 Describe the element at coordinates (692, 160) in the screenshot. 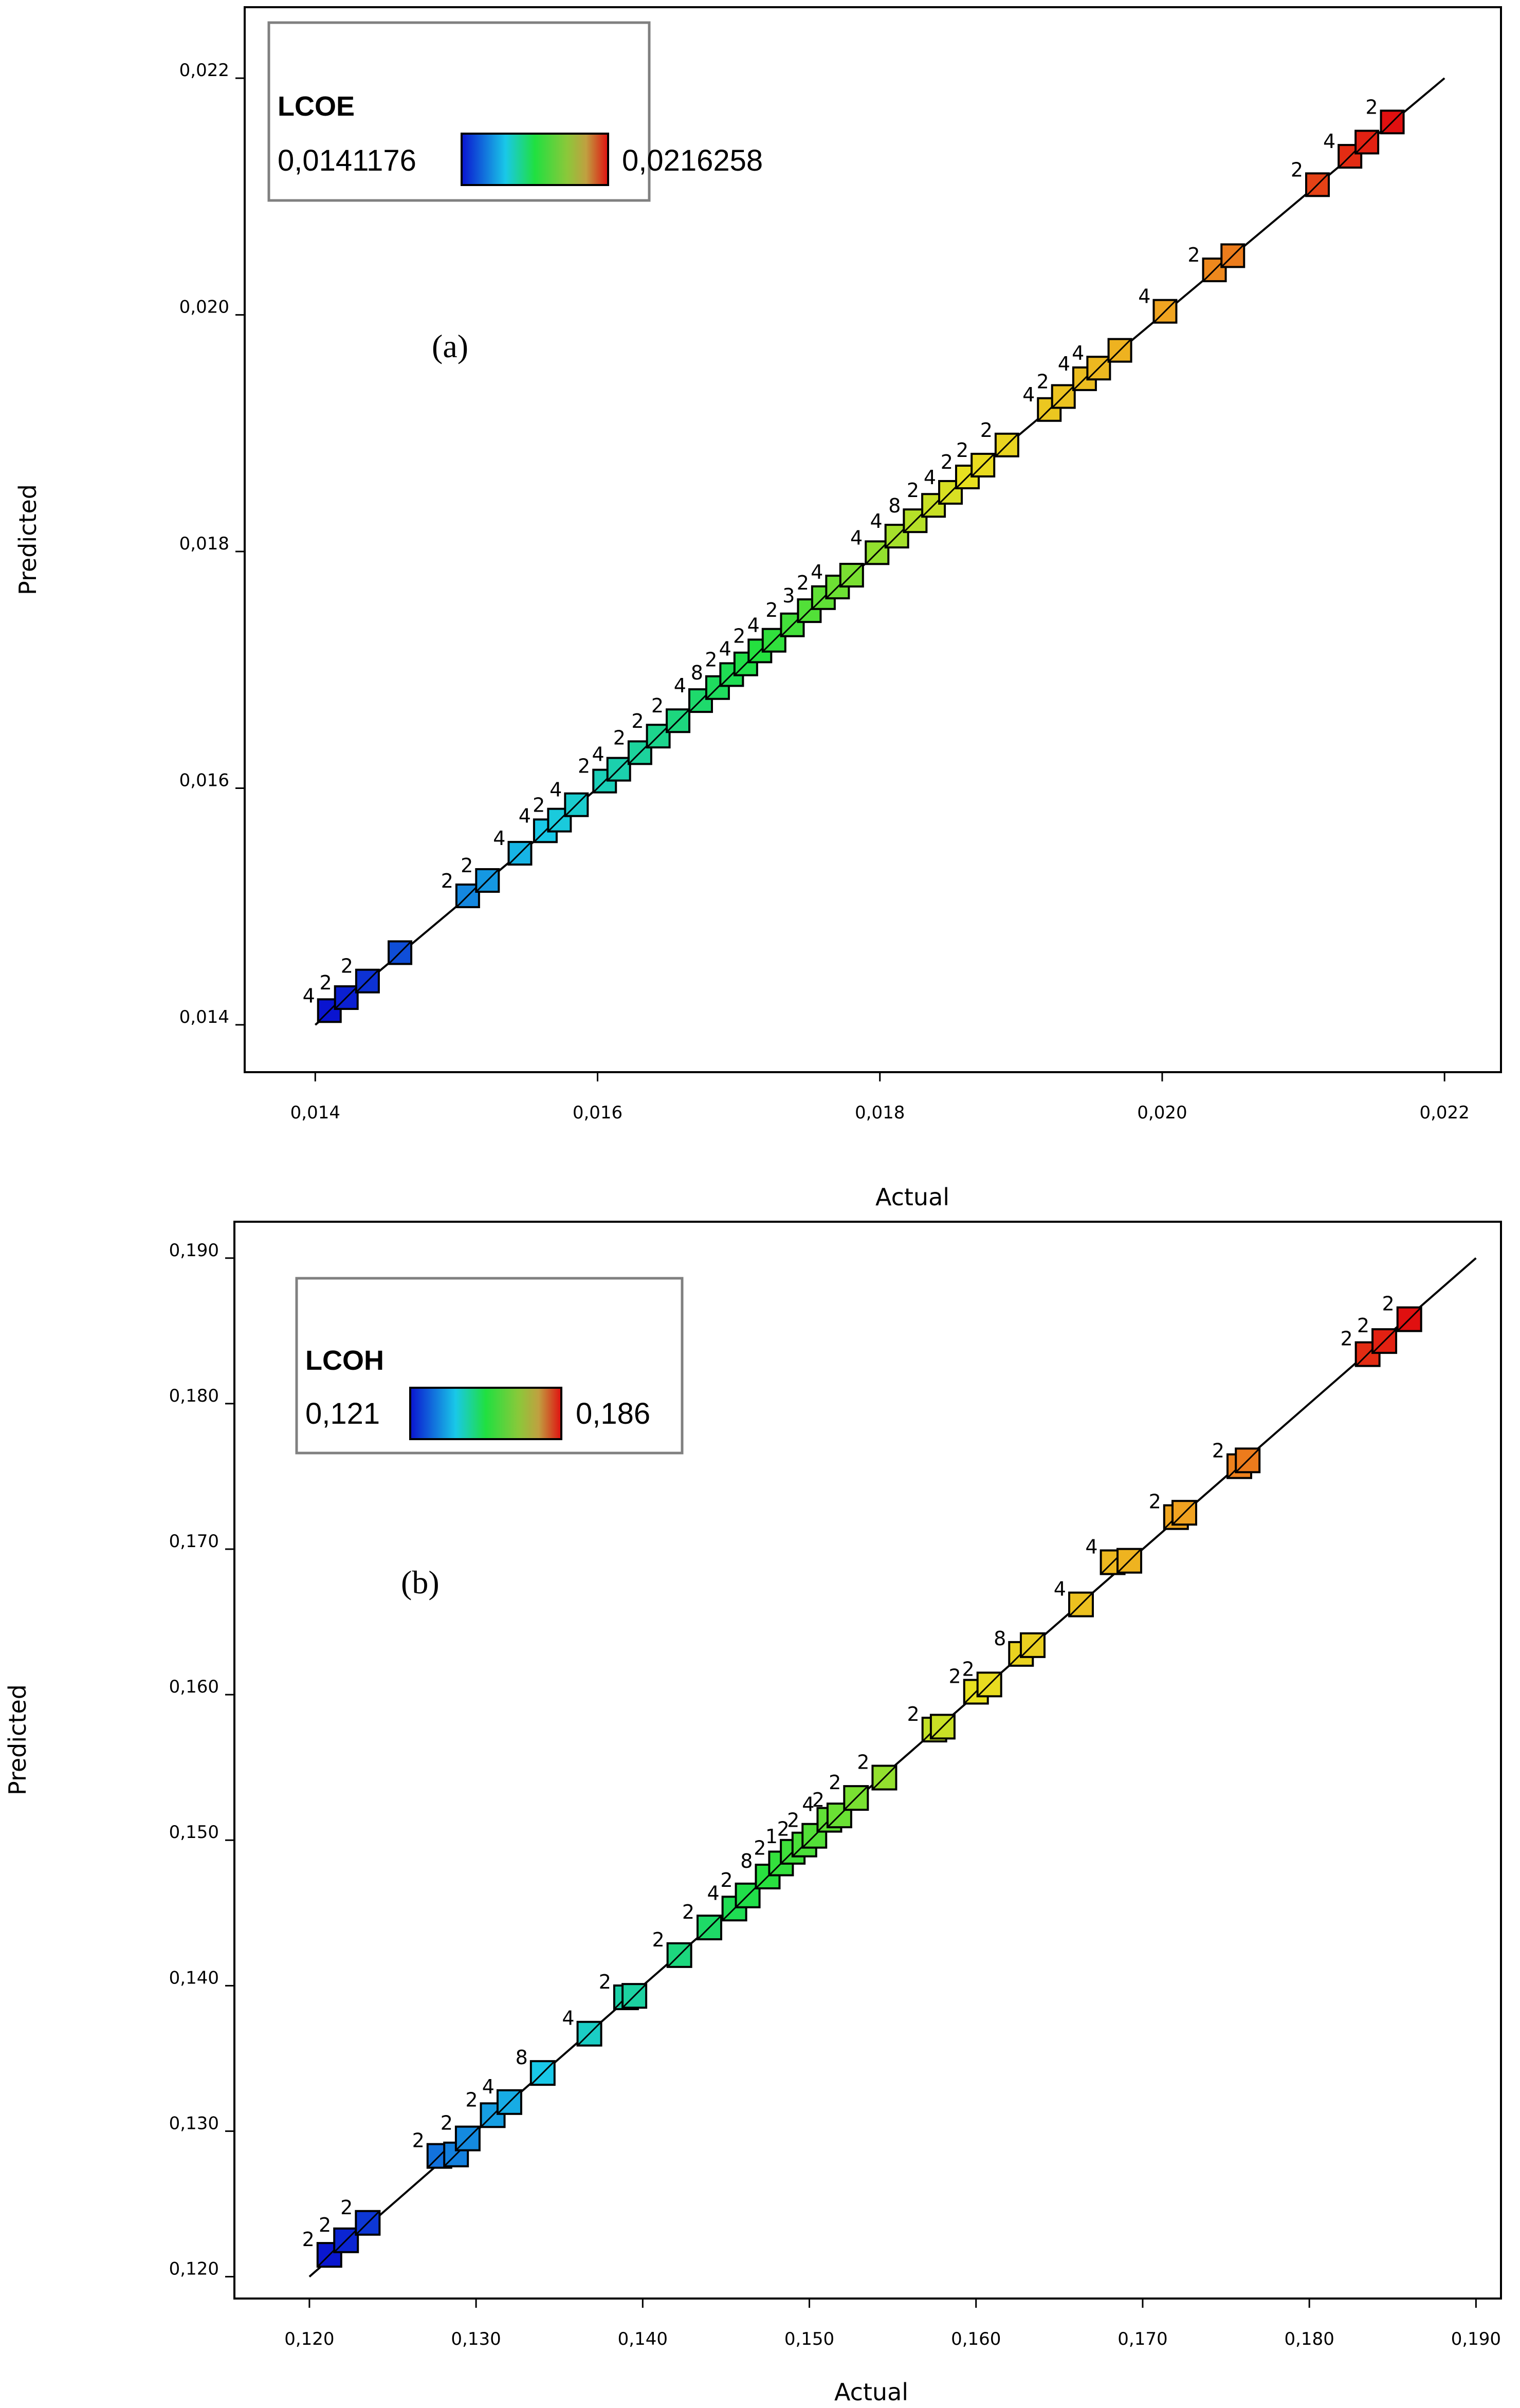

I see `legend-max-label-a: 0,0216258` at that location.